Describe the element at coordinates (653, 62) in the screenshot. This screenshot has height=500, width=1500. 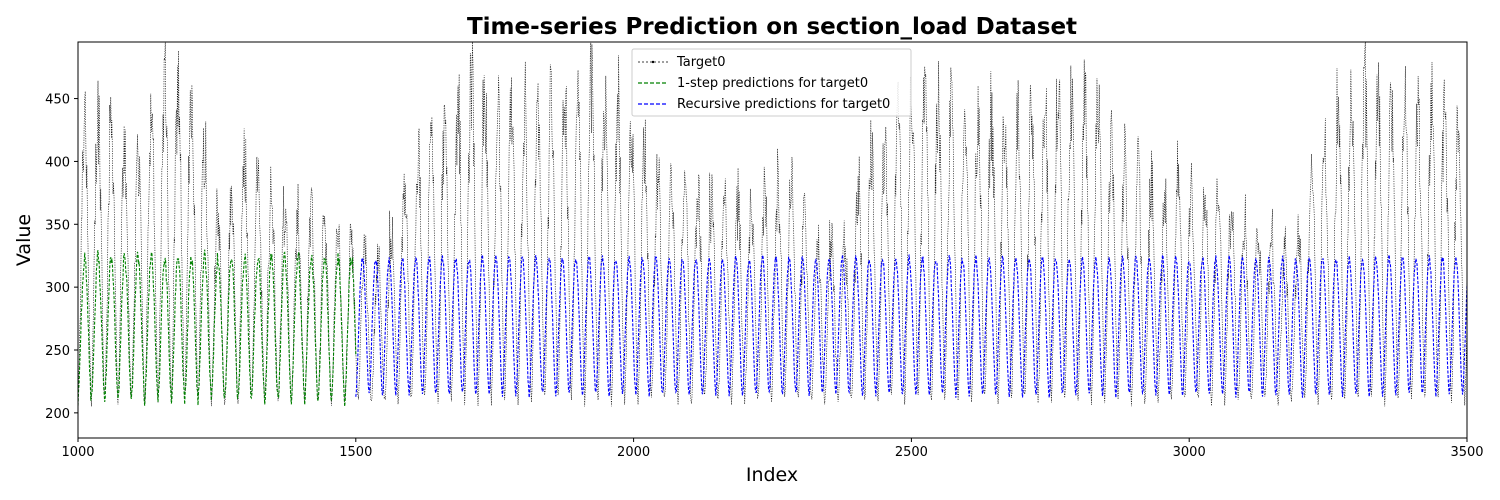
I see `legend-marker-target0` at that location.